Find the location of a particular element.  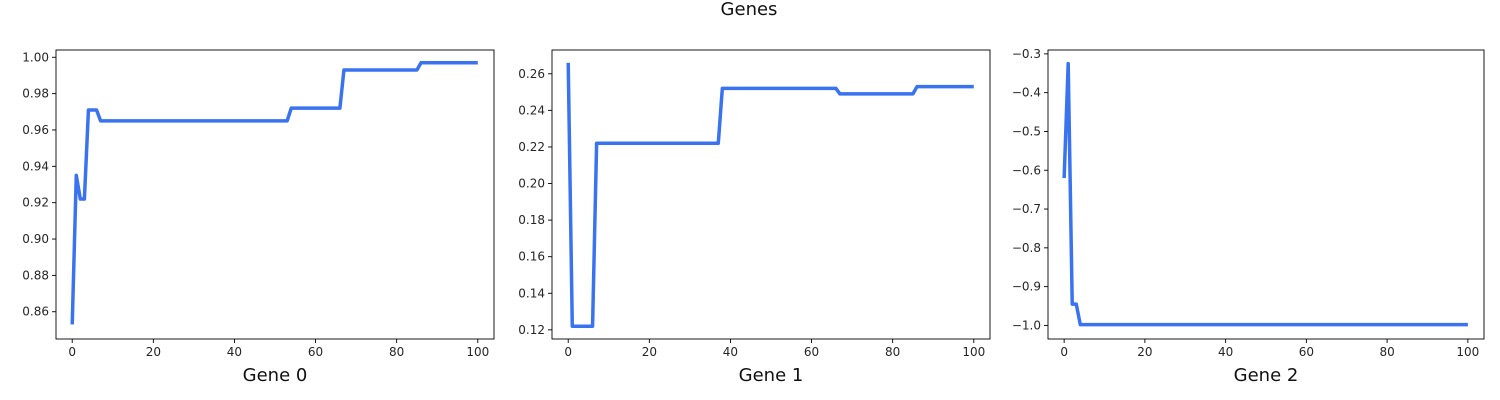

x-axis-label: Gene 1 is located at coordinates (771, 375).